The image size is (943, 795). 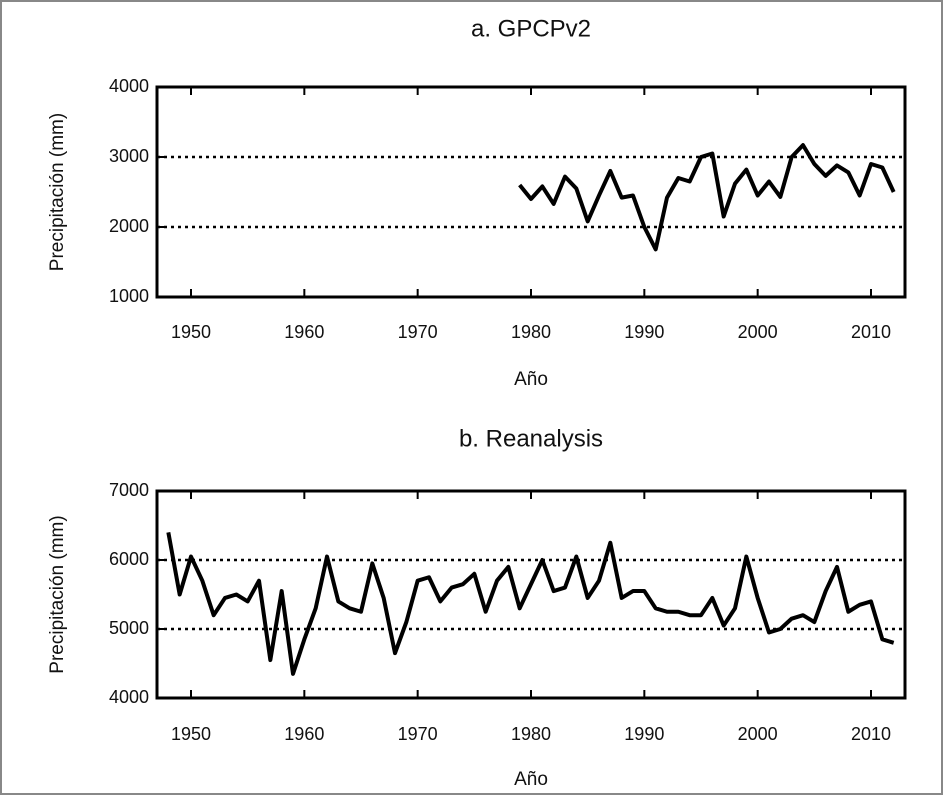 I want to click on chart-title: b. Reanalysis, so click(x=531, y=438).